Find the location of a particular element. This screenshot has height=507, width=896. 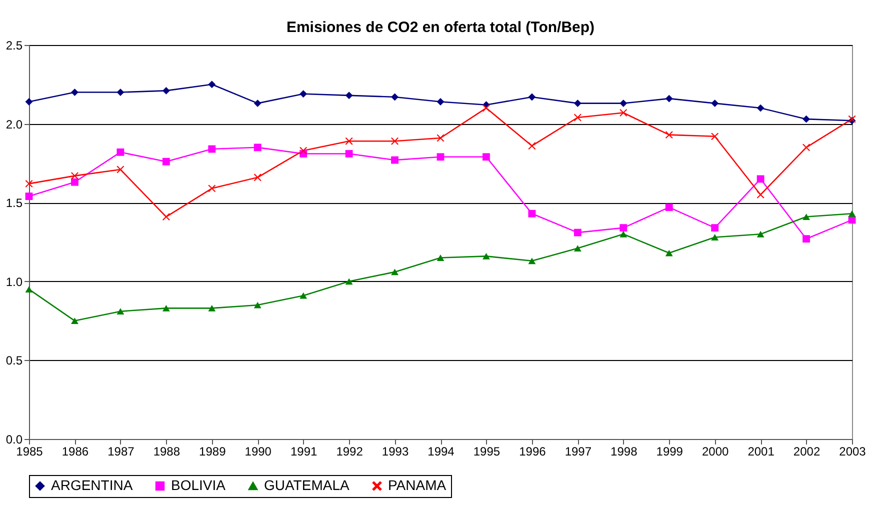

x-tick-label: 1995 is located at coordinates (486, 451).